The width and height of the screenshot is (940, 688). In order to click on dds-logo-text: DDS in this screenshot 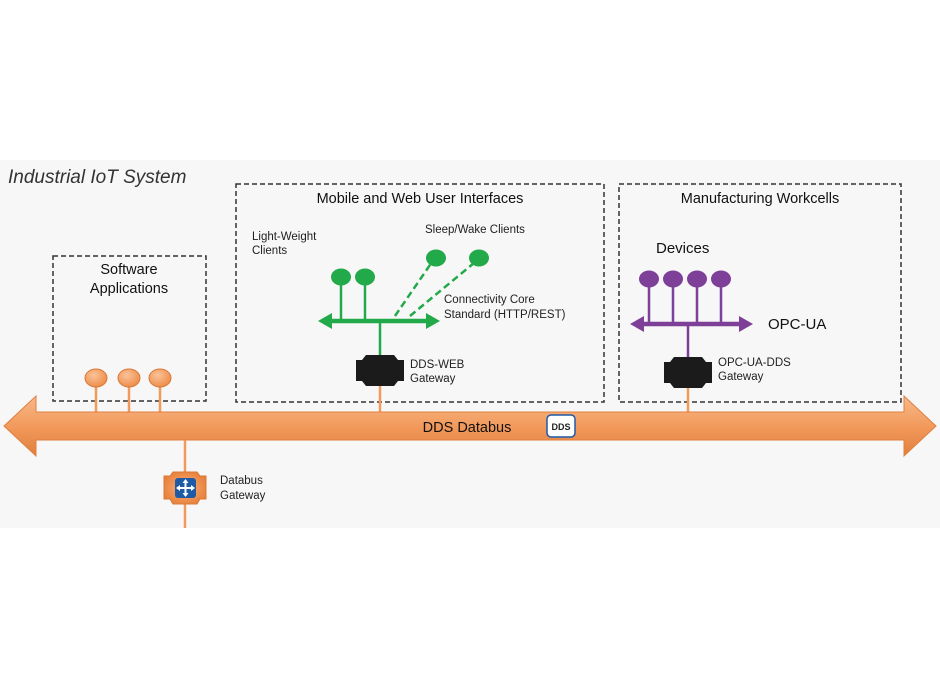, I will do `click(560, 427)`.